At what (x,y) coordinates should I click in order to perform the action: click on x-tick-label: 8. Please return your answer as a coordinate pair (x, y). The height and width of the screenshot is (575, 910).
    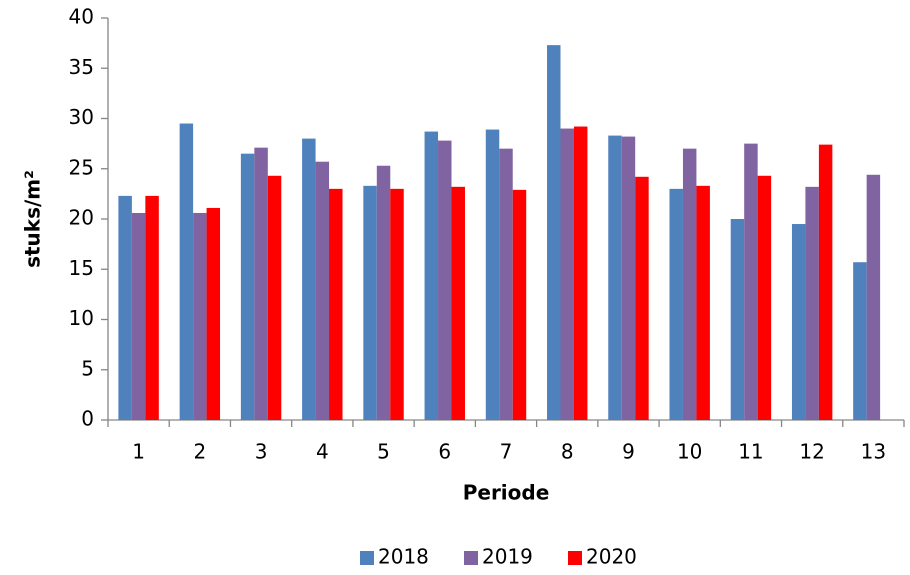
    Looking at the image, I should click on (567, 452).